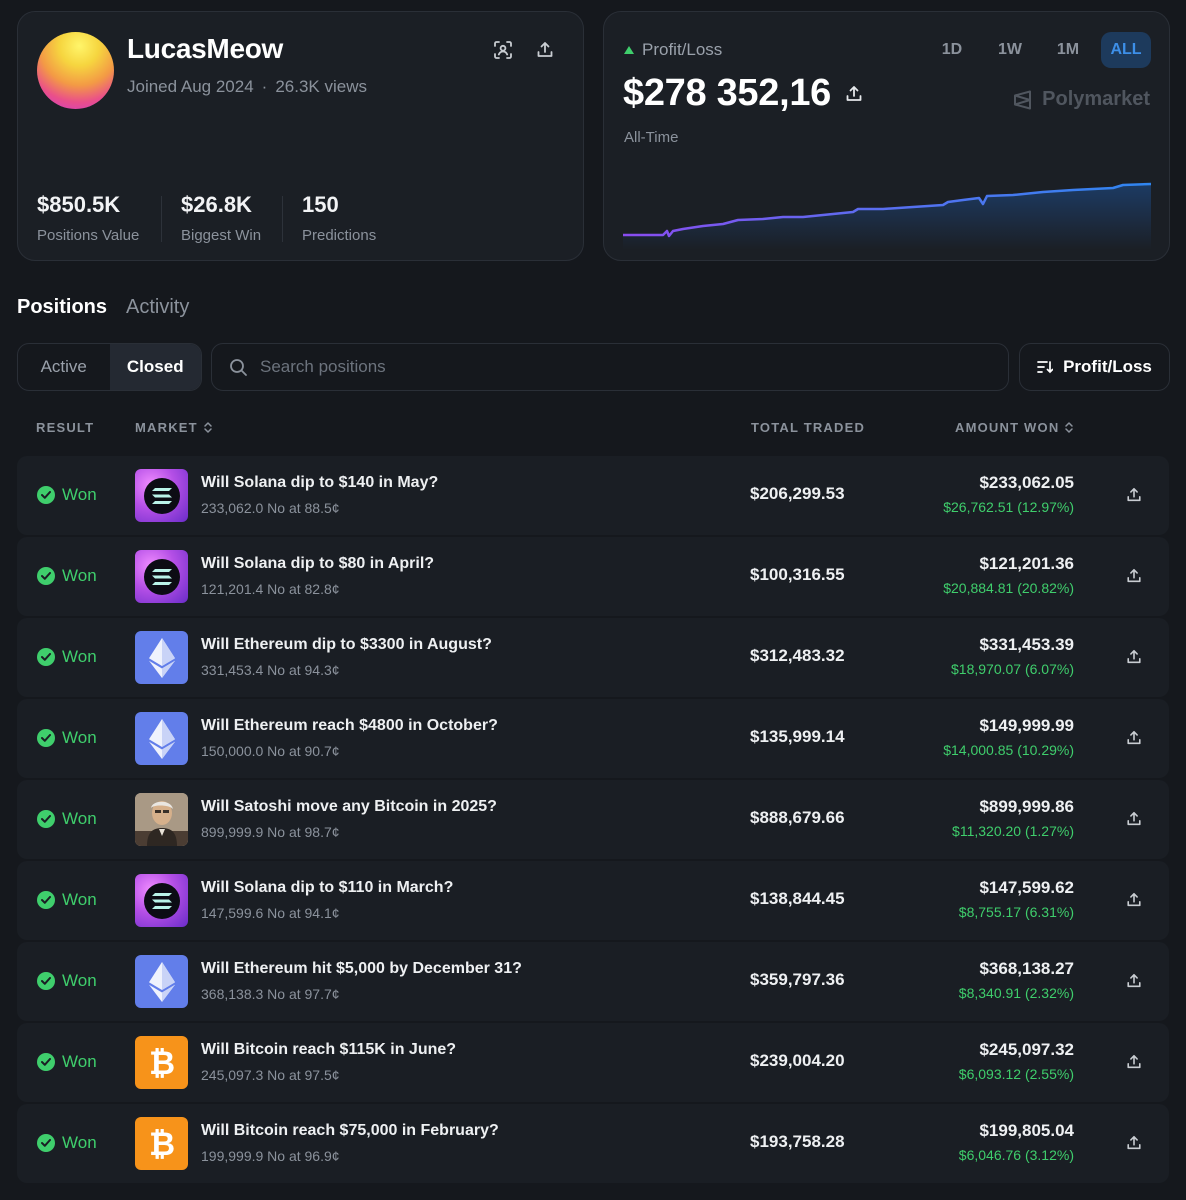 Image resolution: width=1186 pixels, height=1200 pixels. Describe the element at coordinates (503, 50) in the screenshot. I see `qr-scan-icon` at that location.